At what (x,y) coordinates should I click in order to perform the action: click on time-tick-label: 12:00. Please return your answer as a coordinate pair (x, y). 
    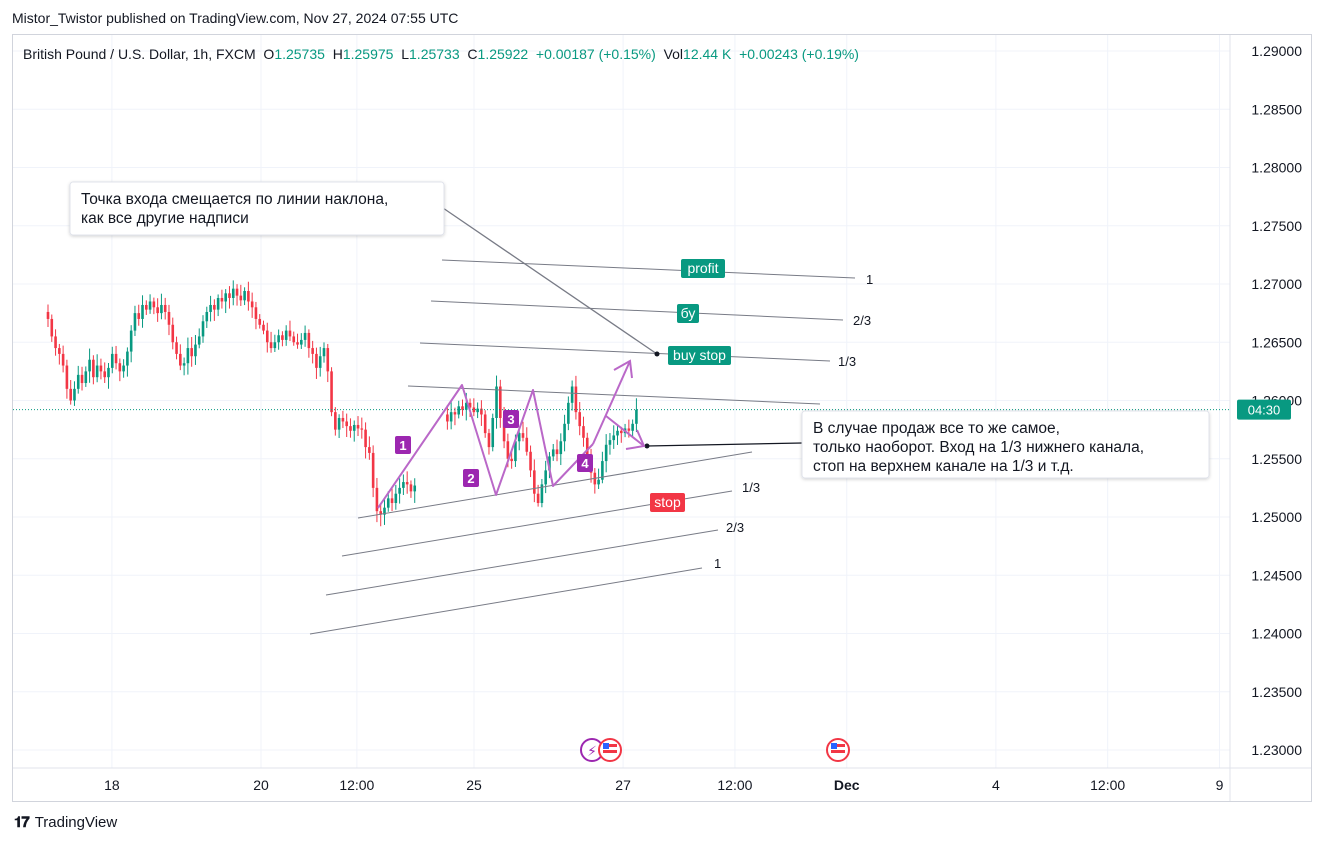
    Looking at the image, I should click on (734, 785).